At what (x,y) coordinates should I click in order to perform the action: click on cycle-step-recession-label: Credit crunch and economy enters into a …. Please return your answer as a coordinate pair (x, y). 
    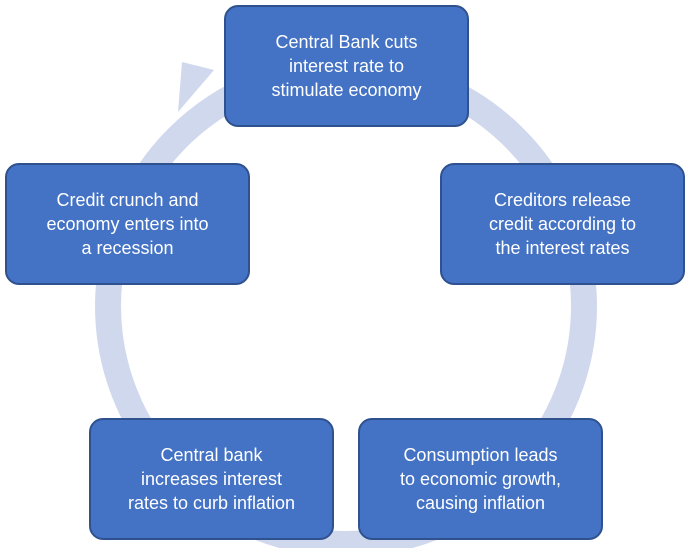
    Looking at the image, I should click on (127, 224).